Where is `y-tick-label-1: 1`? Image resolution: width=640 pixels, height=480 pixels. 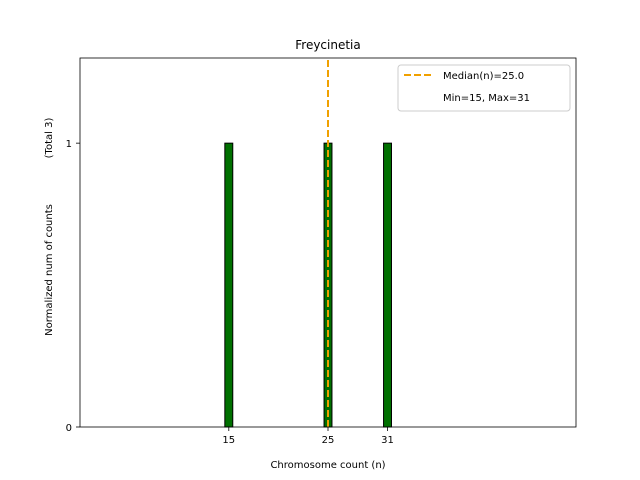
y-tick-label-1: 1 is located at coordinates (69, 144).